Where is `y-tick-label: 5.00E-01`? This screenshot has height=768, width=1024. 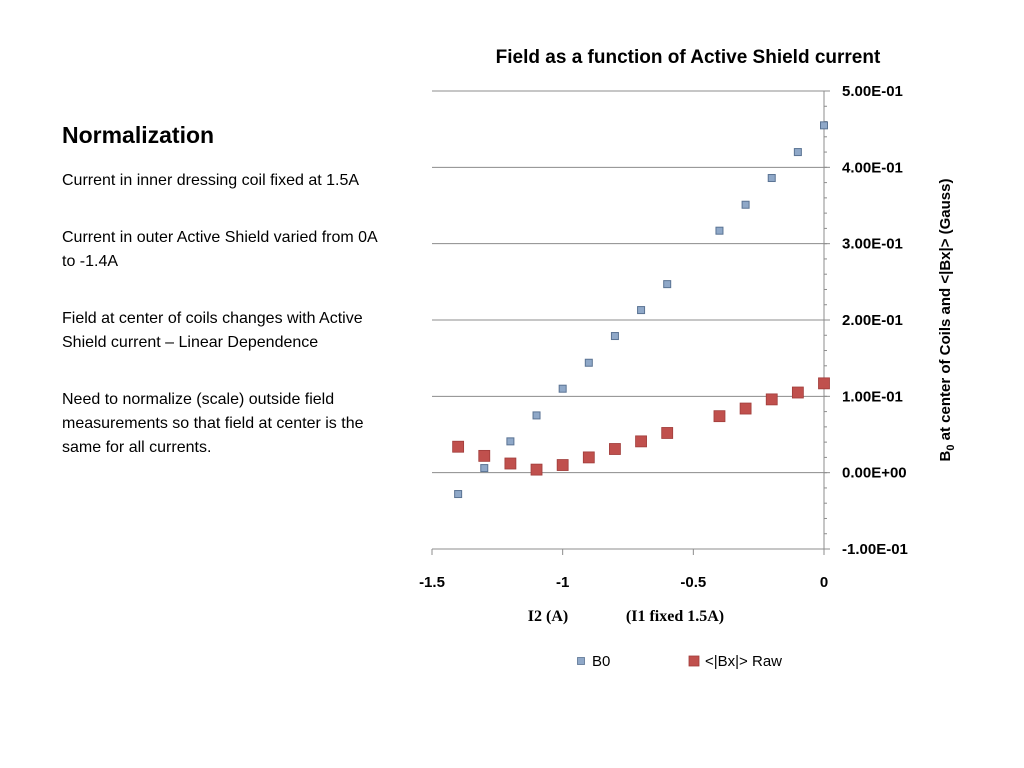 y-tick-label: 5.00E-01 is located at coordinates (872, 91).